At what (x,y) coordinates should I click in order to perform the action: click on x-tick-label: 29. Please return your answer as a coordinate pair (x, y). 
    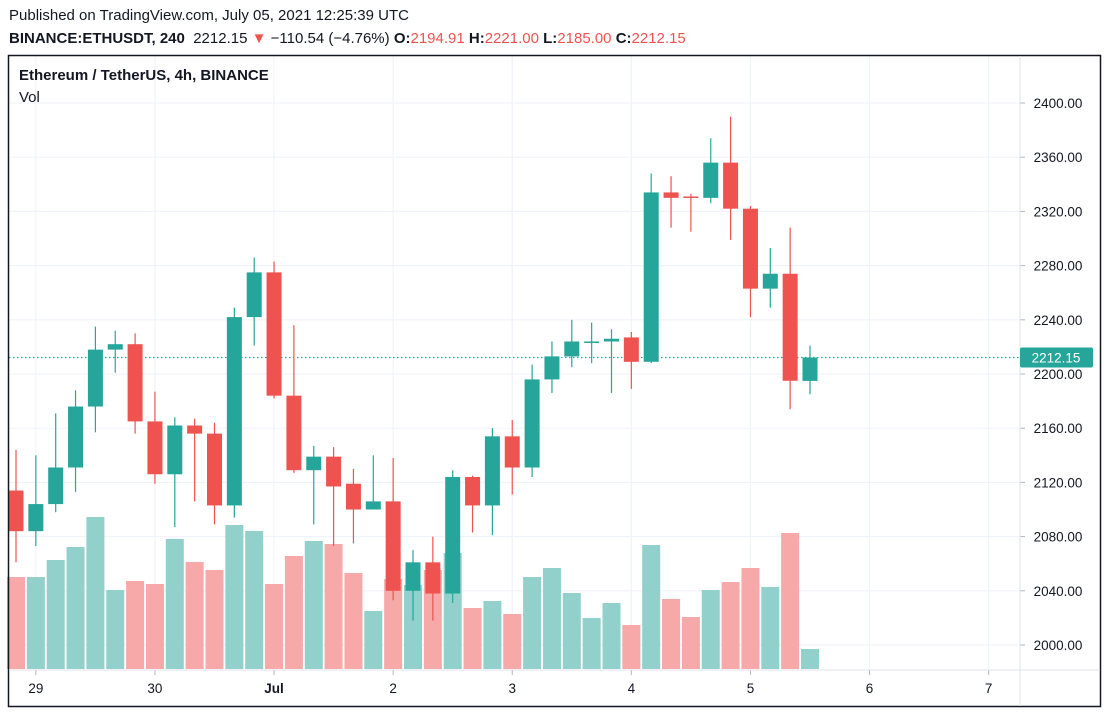
    Looking at the image, I should click on (35, 688).